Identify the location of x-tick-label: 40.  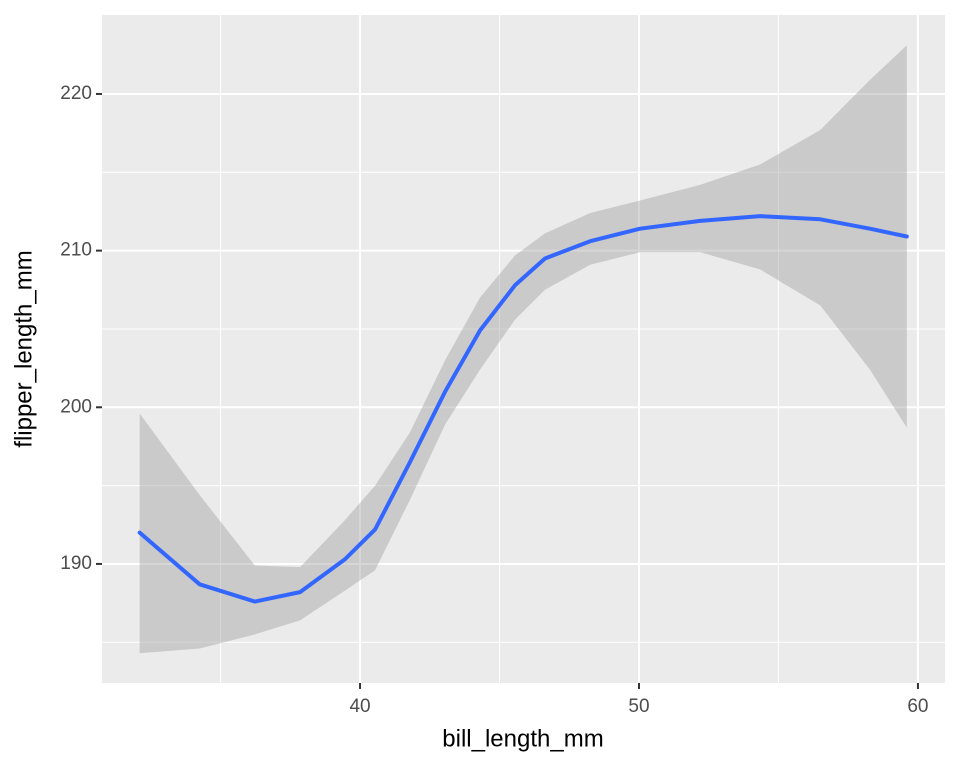
(359, 706).